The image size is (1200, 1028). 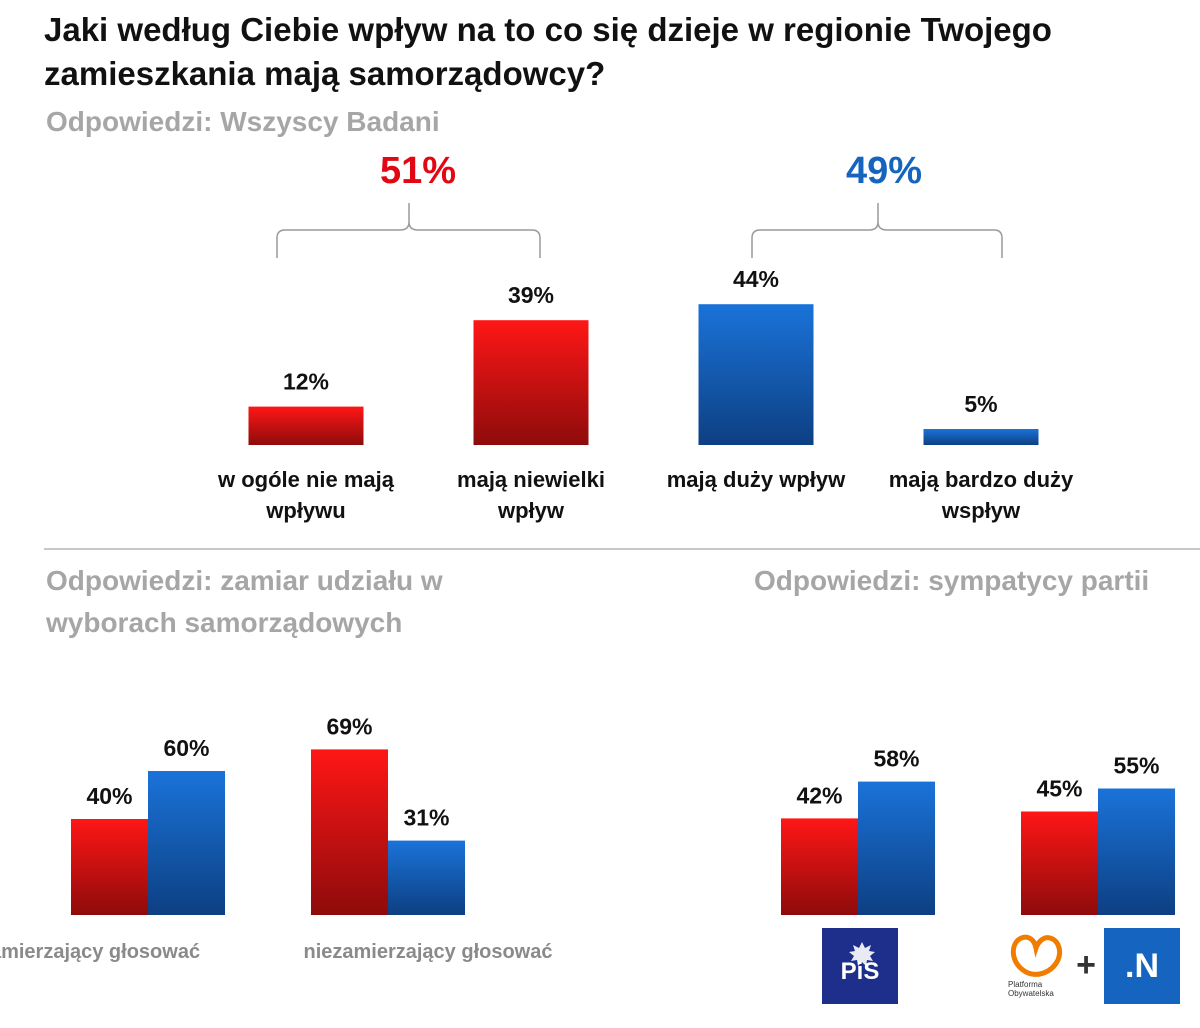 What do you see at coordinates (860, 971) in the screenshot?
I see `pis-logo-text: PiS` at bounding box center [860, 971].